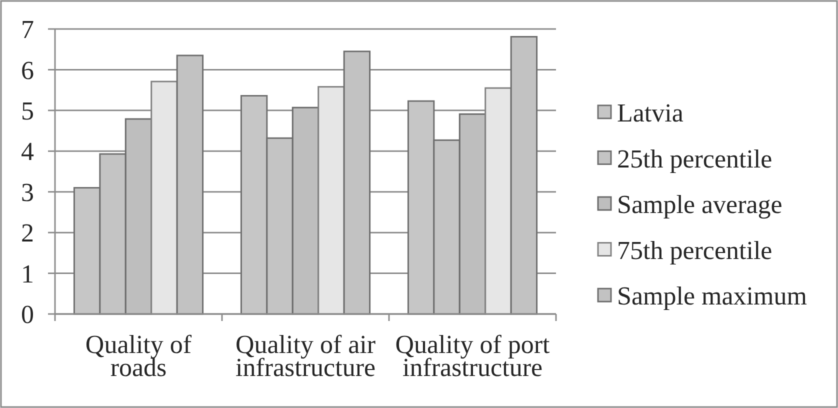 The image size is (838, 408). Describe the element at coordinates (27, 273) in the screenshot. I see `y-tick-label: 1` at that location.